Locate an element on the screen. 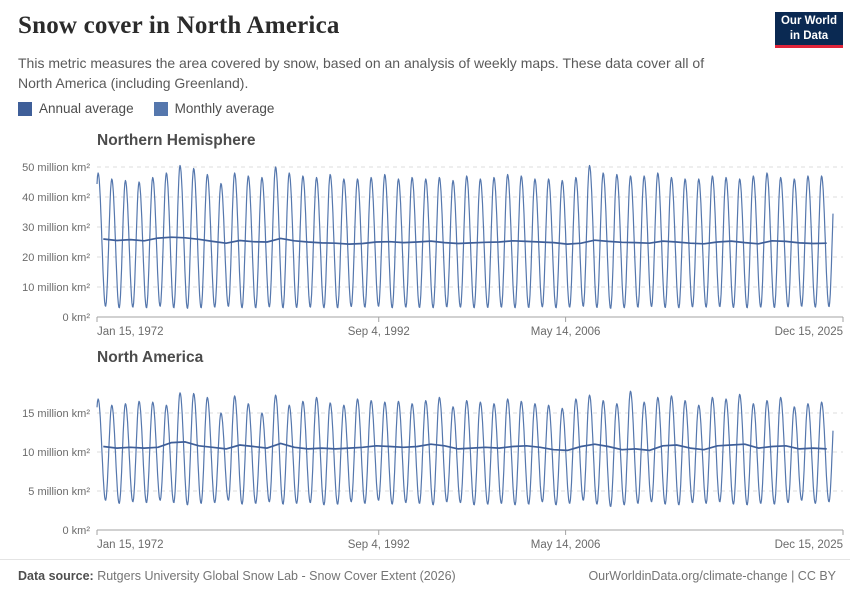 The width and height of the screenshot is (850, 600). legend-label: Monthly average is located at coordinates (224, 108).